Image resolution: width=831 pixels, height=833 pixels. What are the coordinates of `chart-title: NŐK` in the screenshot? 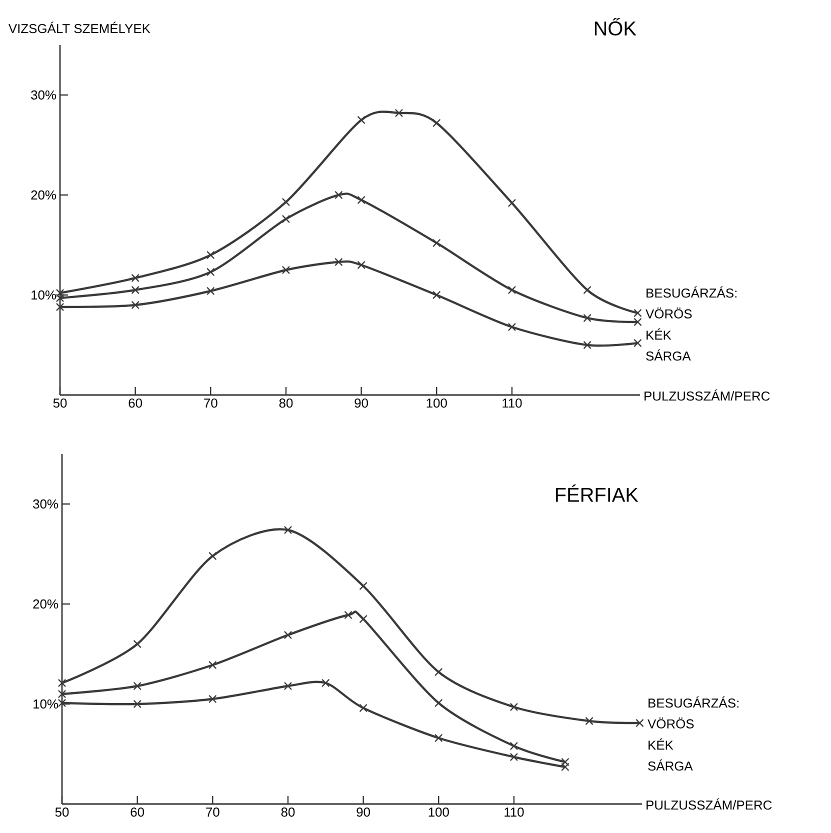 It's located at (615, 27).